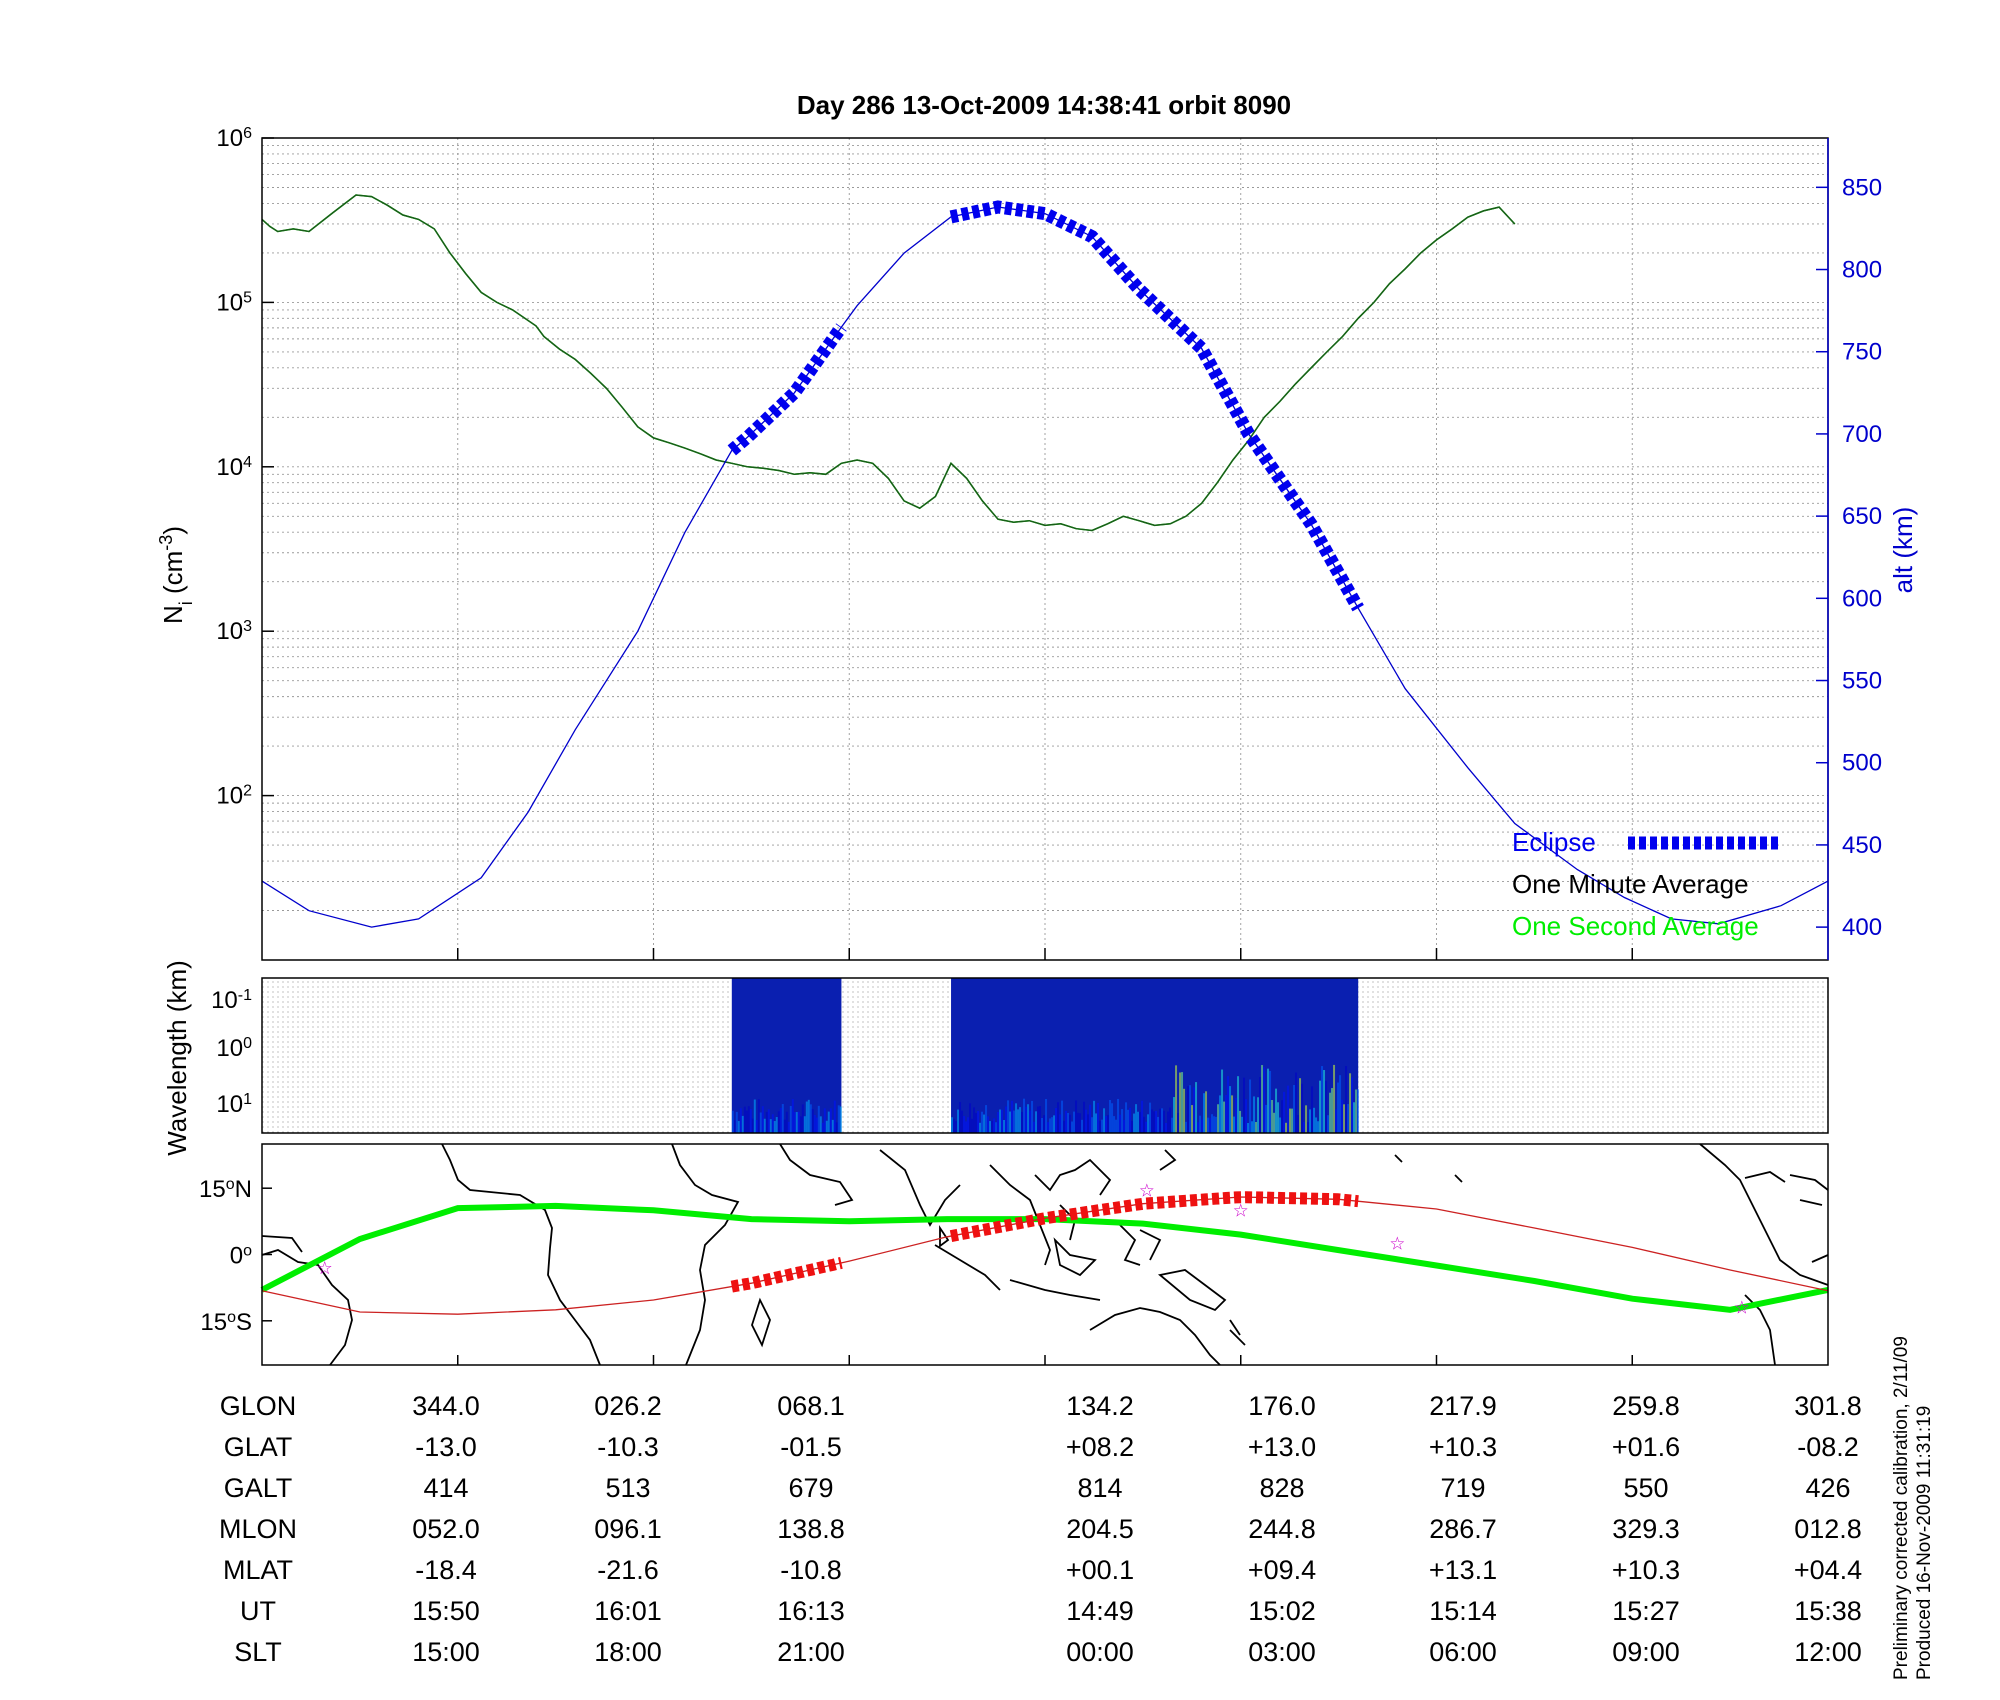  What do you see at coordinates (1282, 1447) in the screenshot?
I see `table-cell: +13.0` at bounding box center [1282, 1447].